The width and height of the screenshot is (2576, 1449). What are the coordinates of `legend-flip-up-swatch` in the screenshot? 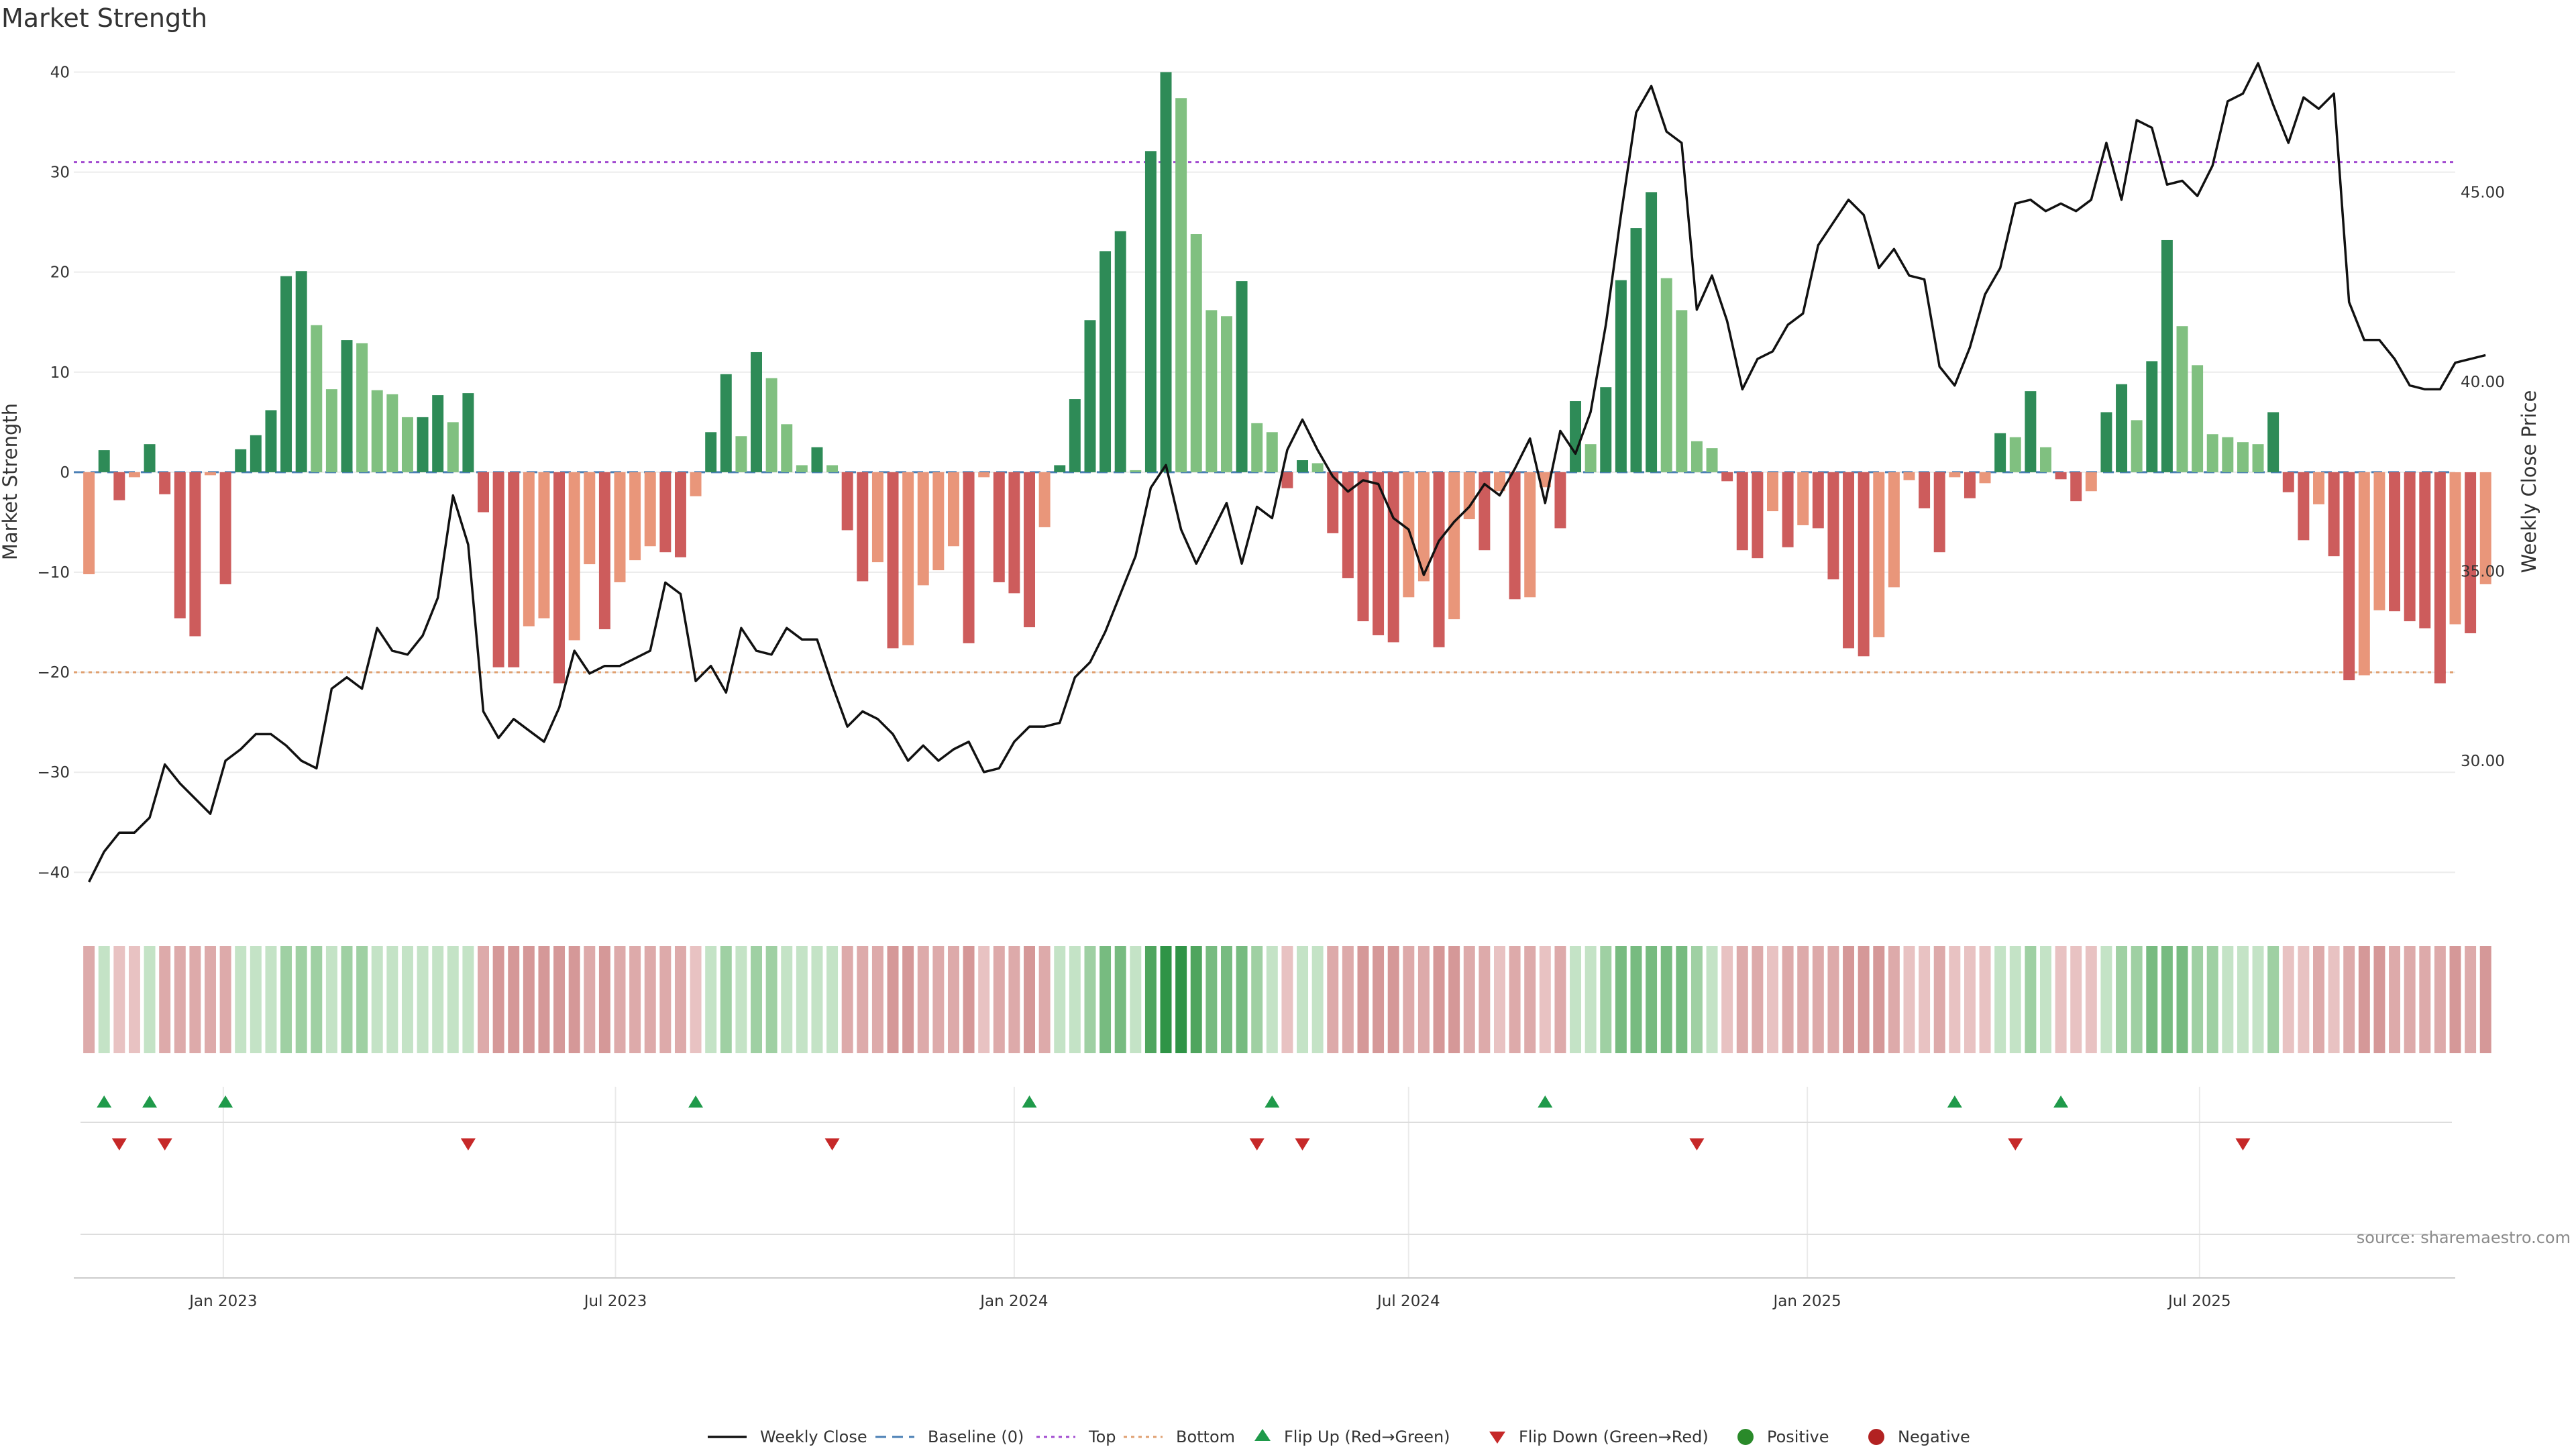 It's located at (1262, 1435).